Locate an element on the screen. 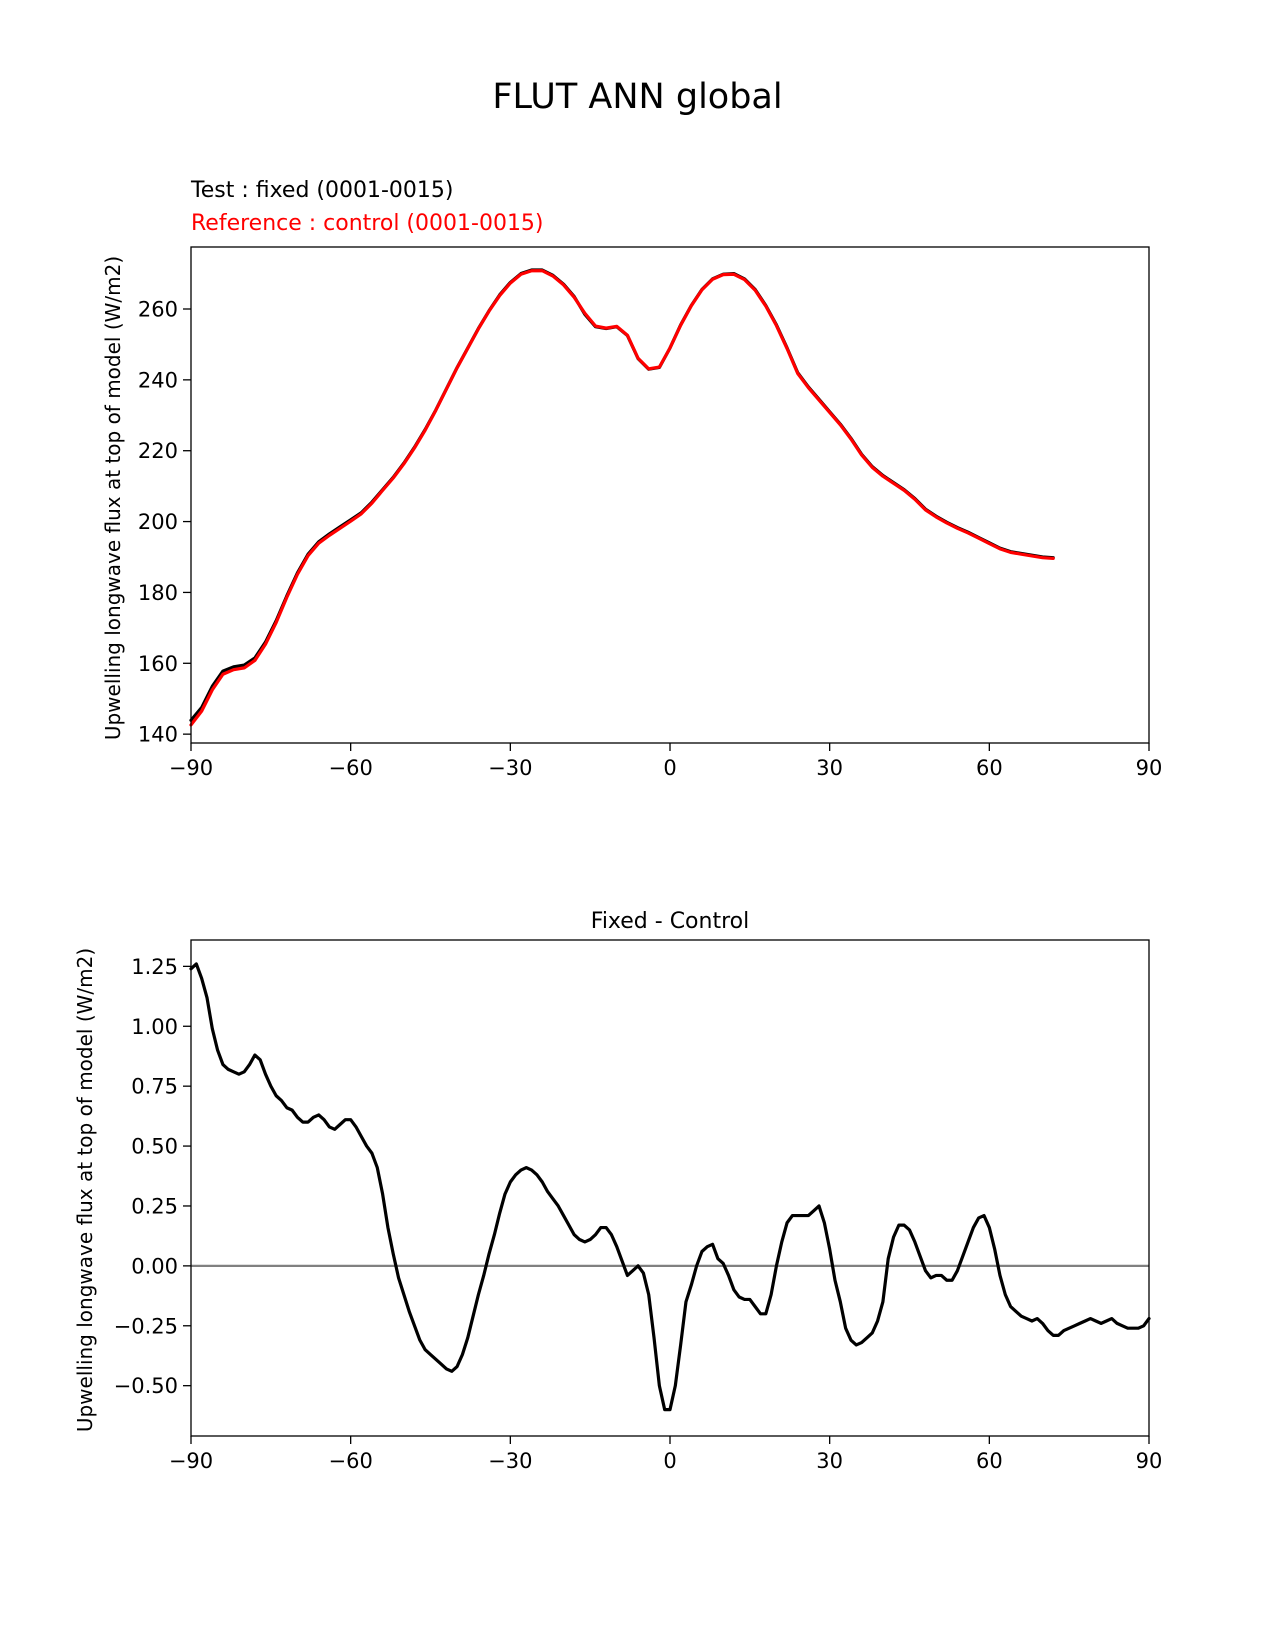 Image resolution: width=1275 pixels, height=1650 pixels. top-x-tick-label: −90 is located at coordinates (191, 768).